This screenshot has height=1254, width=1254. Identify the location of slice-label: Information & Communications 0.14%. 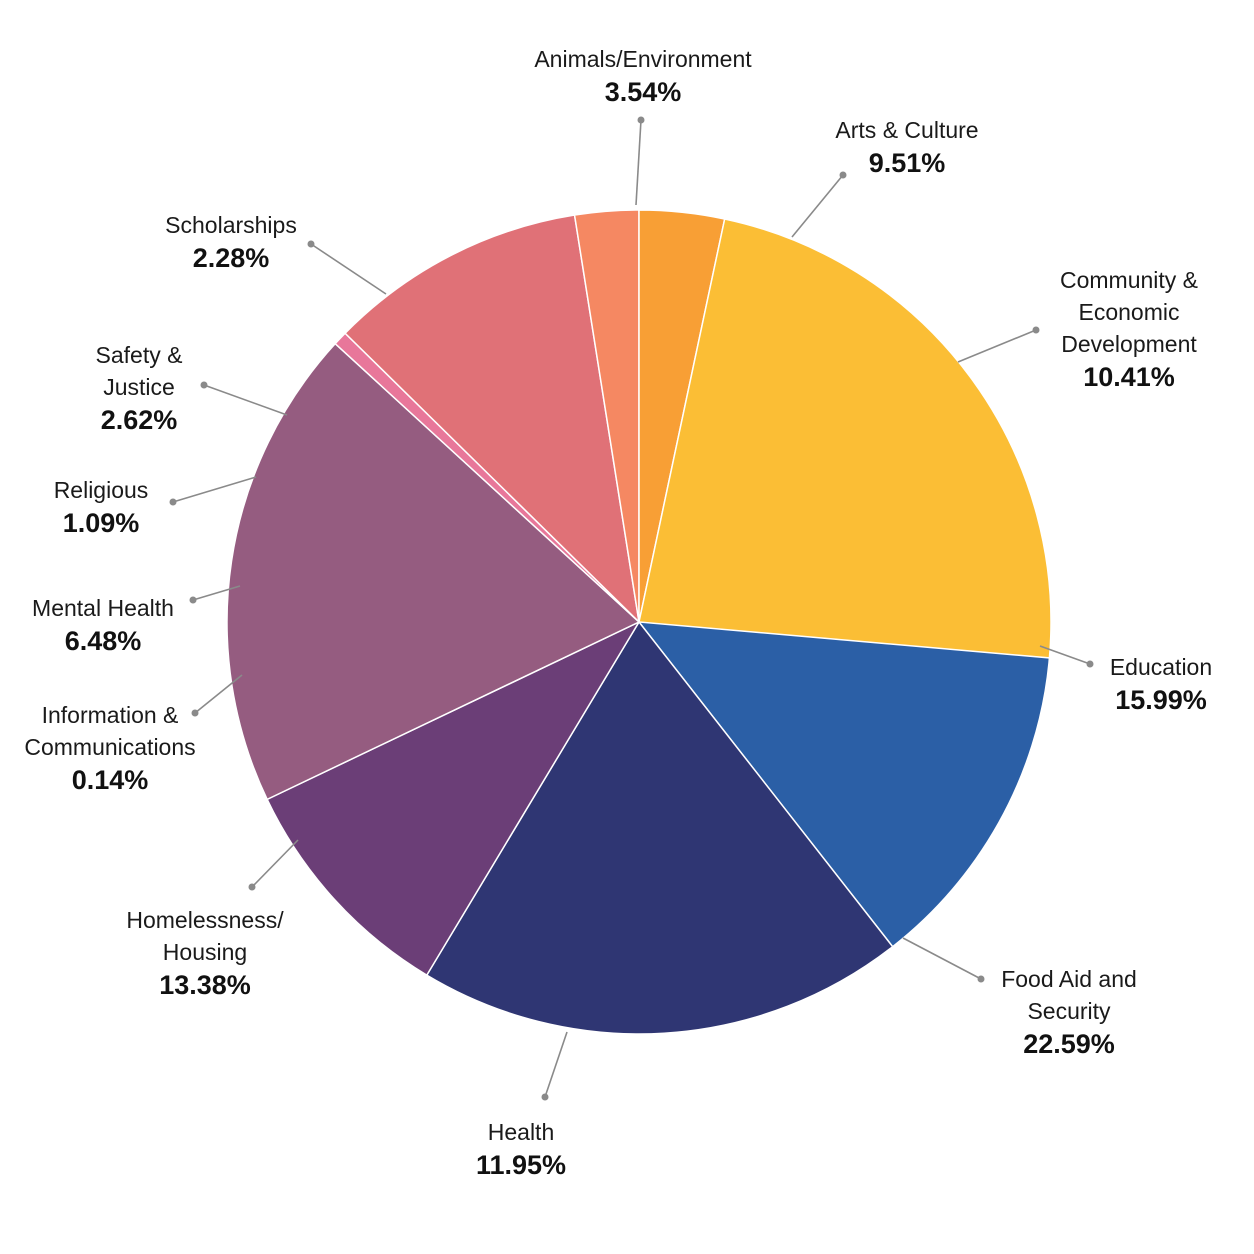
(109, 748).